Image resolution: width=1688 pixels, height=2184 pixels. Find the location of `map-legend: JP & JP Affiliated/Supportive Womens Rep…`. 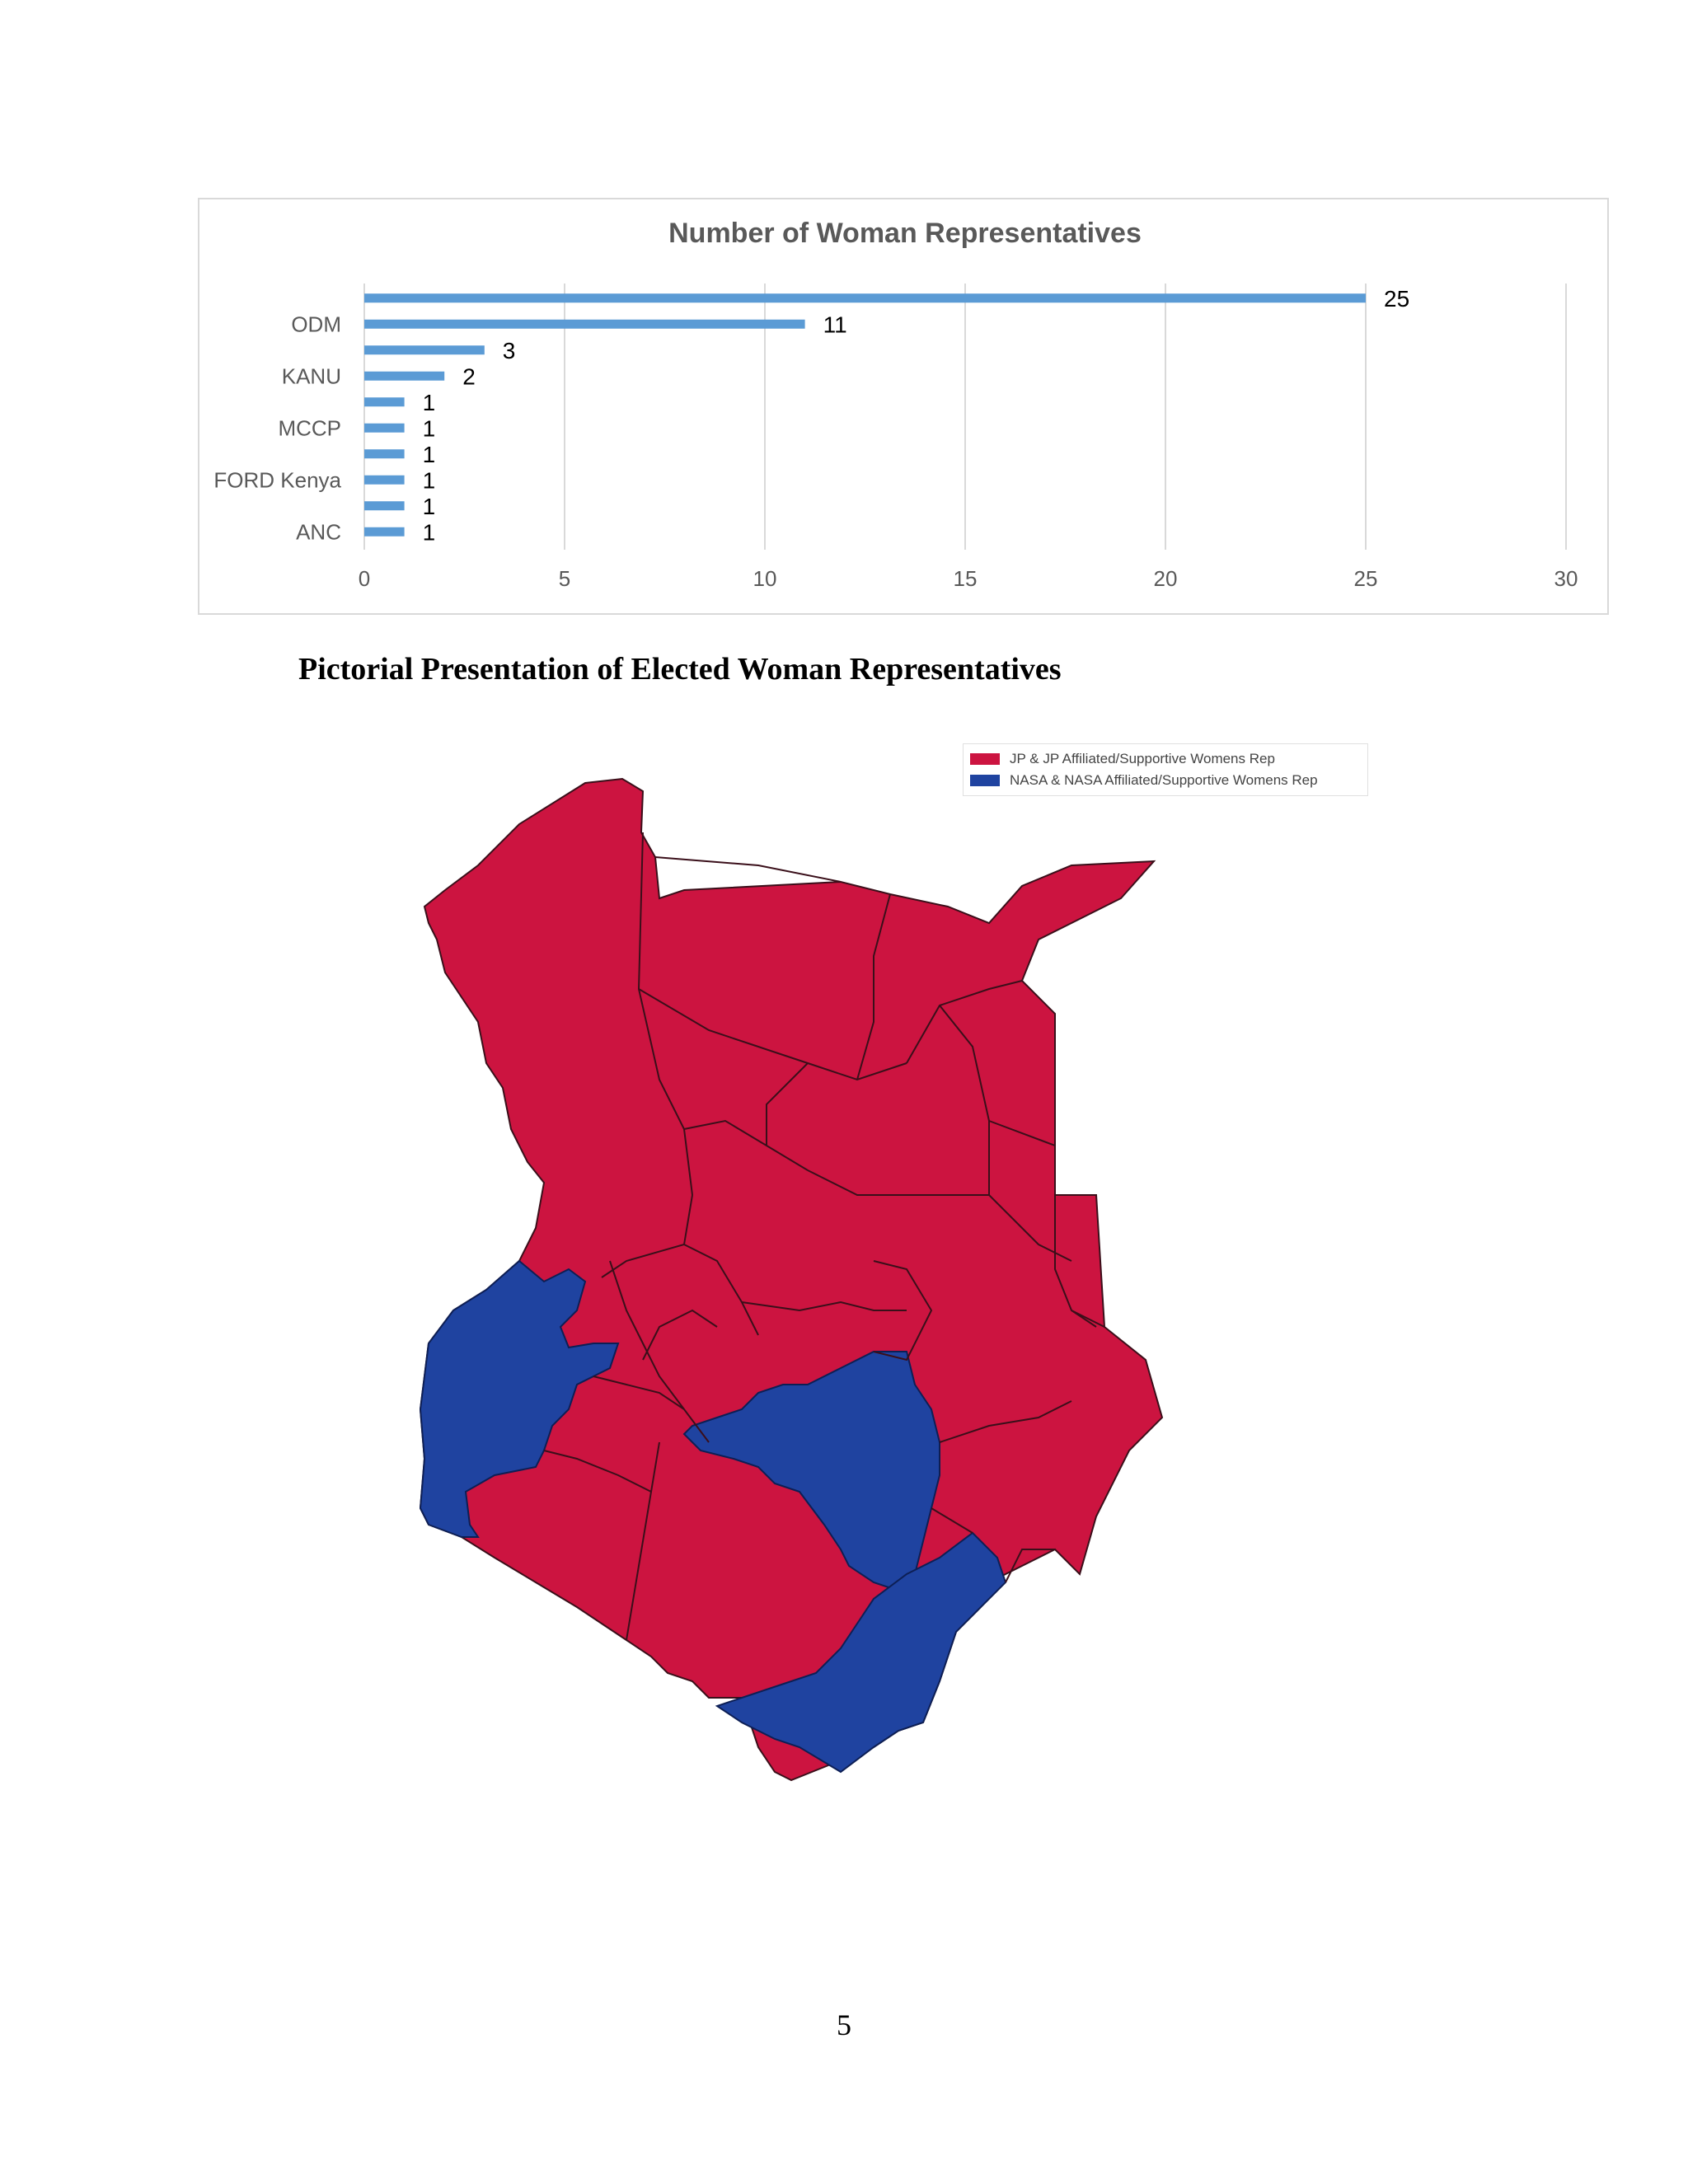

map-legend: JP & JP Affiliated/Supportive Womens Rep… is located at coordinates (1166, 769).